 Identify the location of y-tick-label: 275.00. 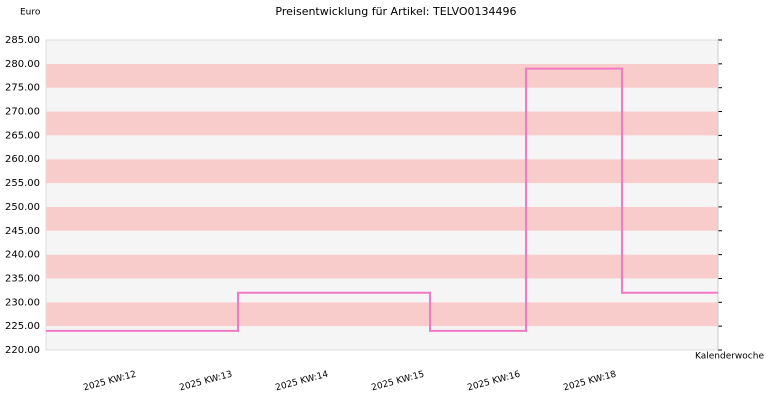
(22, 88).